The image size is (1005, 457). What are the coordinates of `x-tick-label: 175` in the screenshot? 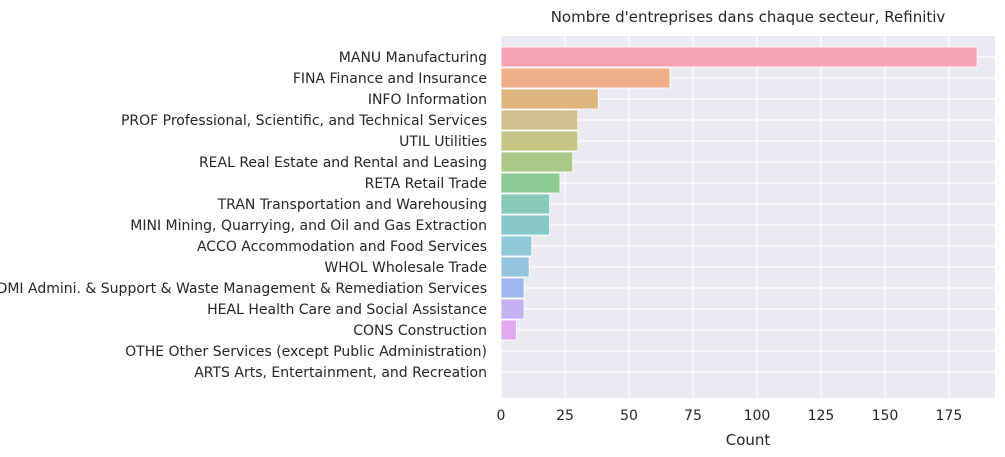 It's located at (949, 416).